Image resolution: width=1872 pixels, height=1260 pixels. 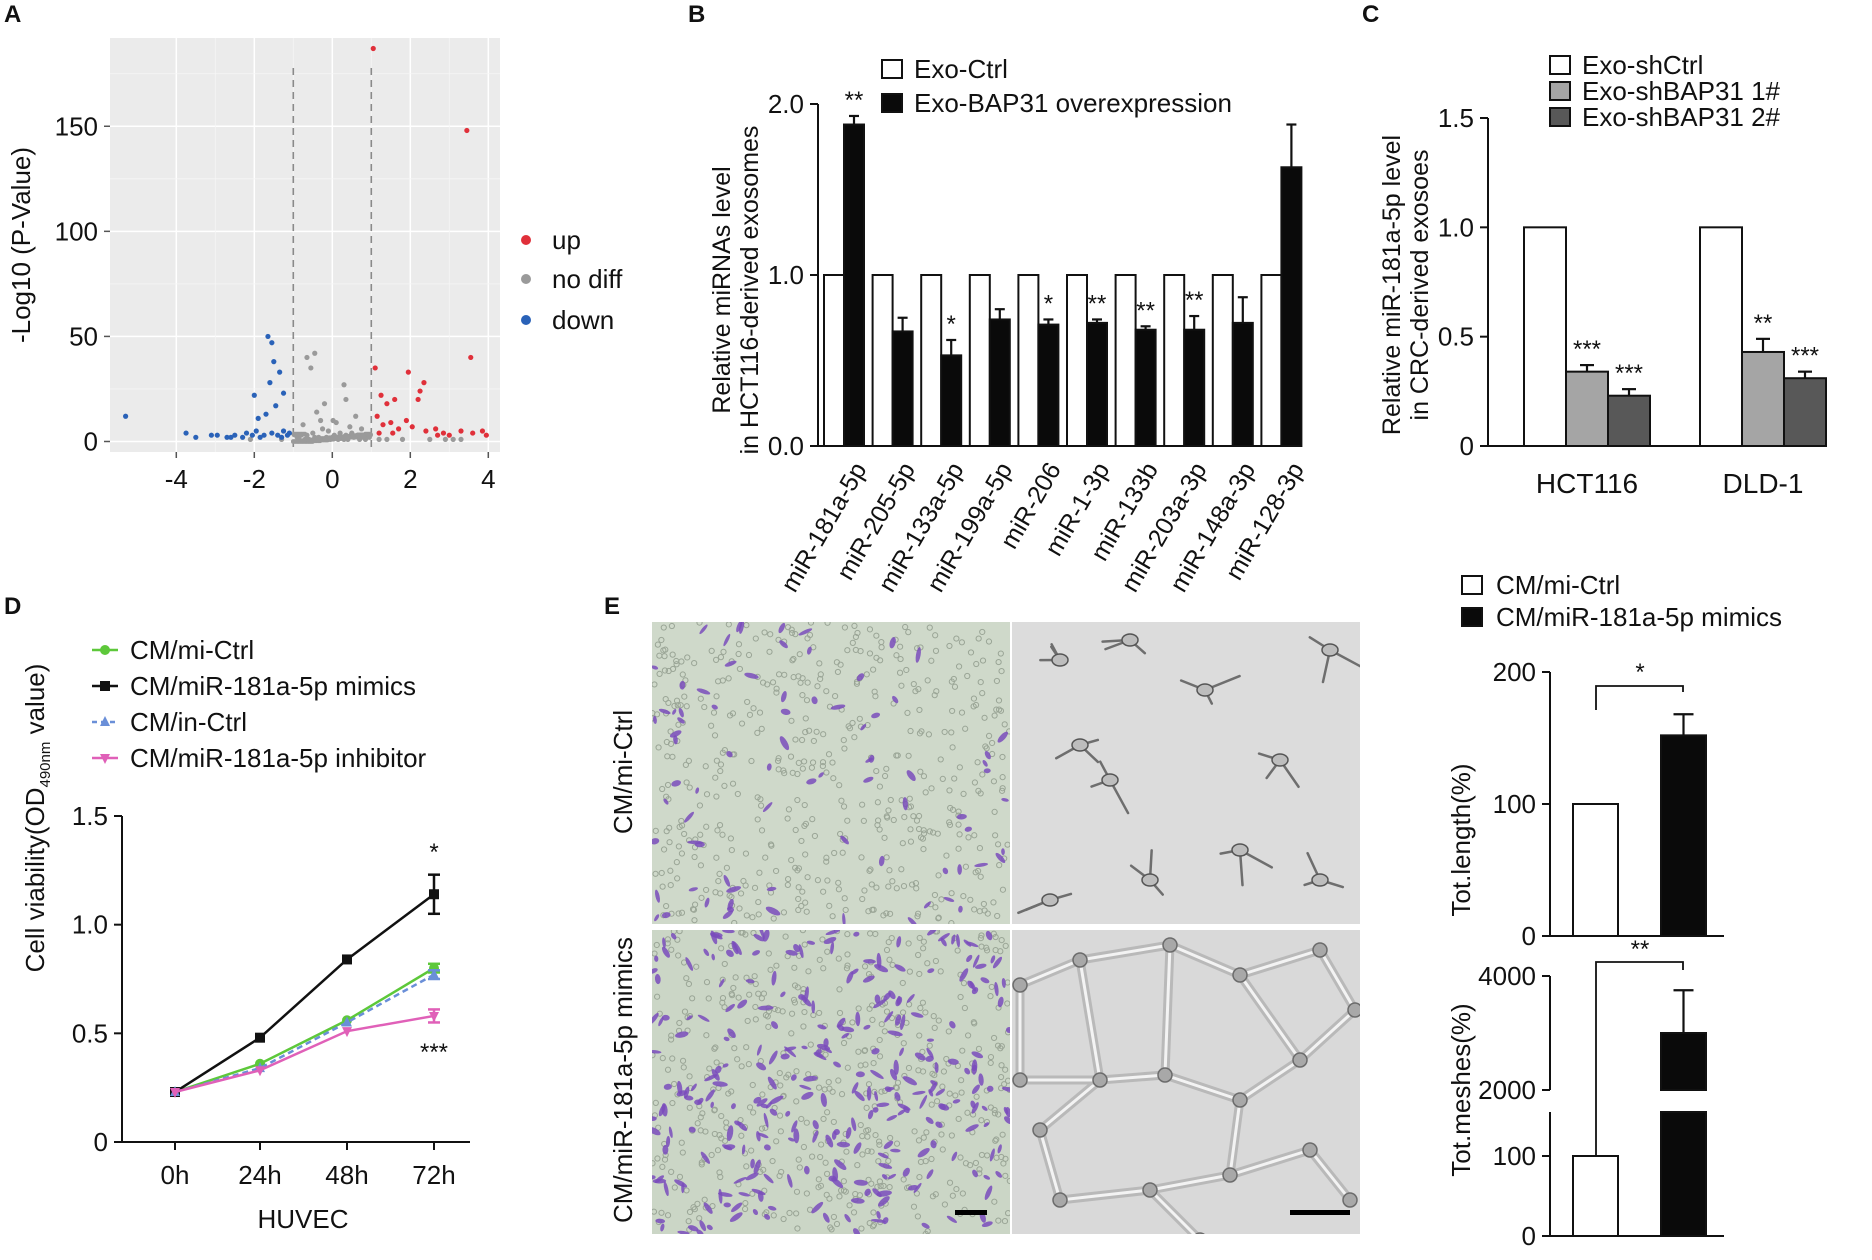 What do you see at coordinates (305, 245) in the screenshot?
I see `volcano-plot-area` at bounding box center [305, 245].